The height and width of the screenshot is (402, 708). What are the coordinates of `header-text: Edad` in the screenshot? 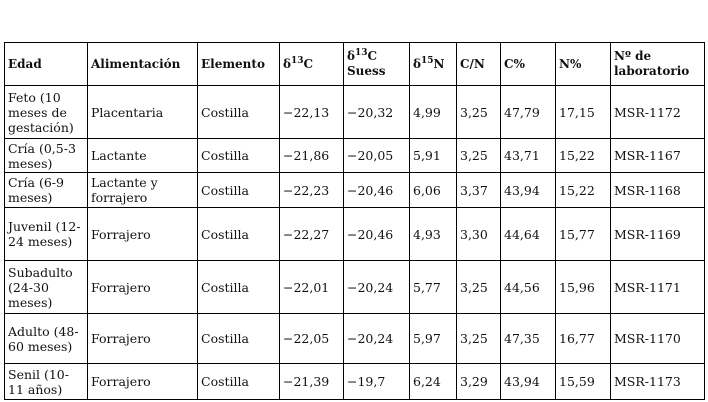 It's located at (25, 63).